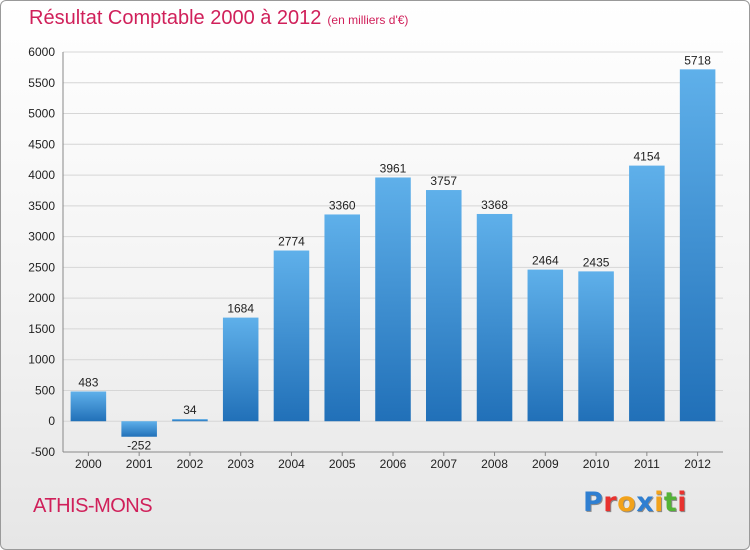  What do you see at coordinates (43, 452) in the screenshot?
I see `y-tick-label: -500` at bounding box center [43, 452].